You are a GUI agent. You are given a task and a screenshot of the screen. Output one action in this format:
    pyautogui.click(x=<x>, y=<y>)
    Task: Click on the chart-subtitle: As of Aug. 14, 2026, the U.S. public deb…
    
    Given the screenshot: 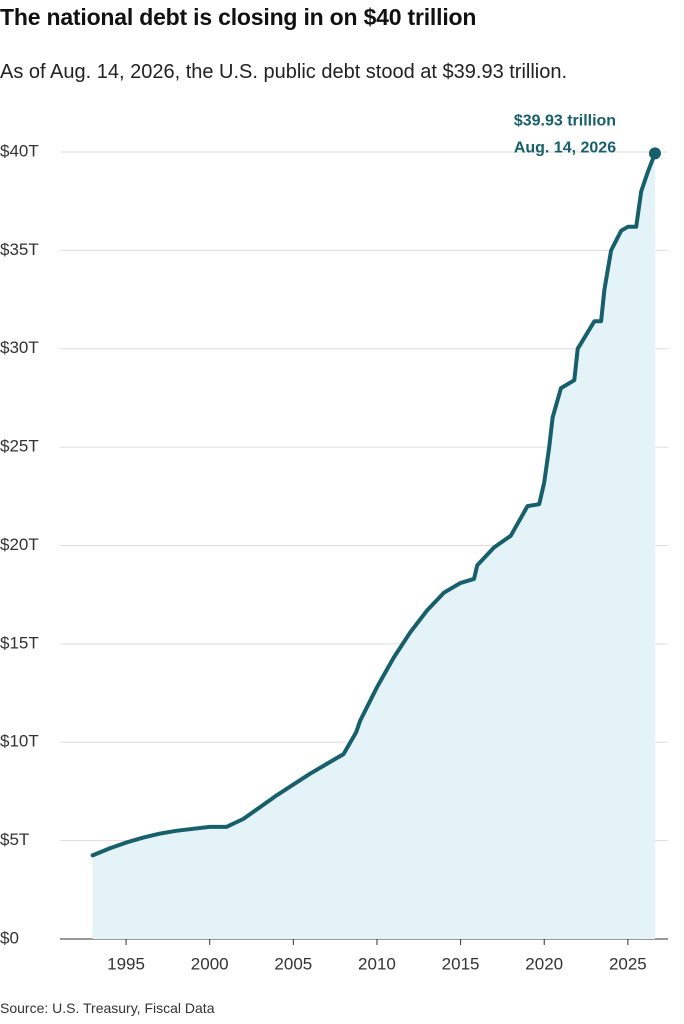 What is the action you would take?
    pyautogui.click(x=284, y=72)
    